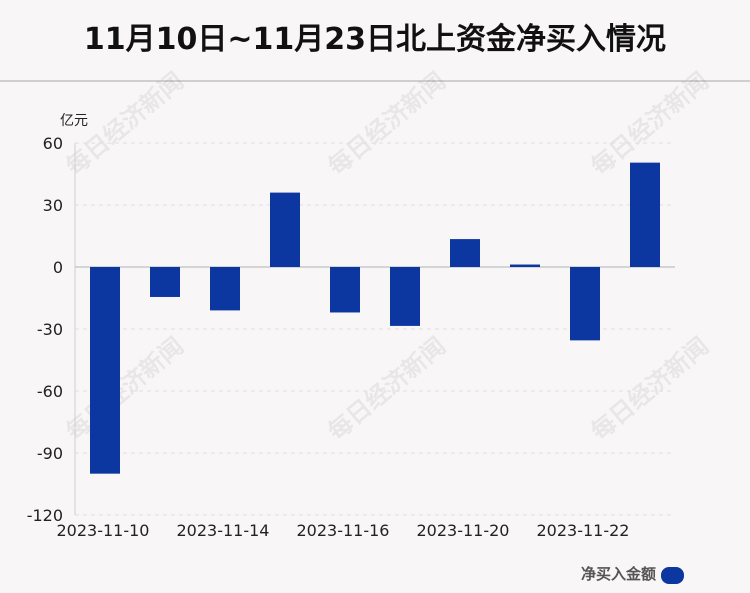 The width and height of the screenshot is (750, 593). What do you see at coordinates (53, 143) in the screenshot?
I see `y-tick-label: 60` at bounding box center [53, 143].